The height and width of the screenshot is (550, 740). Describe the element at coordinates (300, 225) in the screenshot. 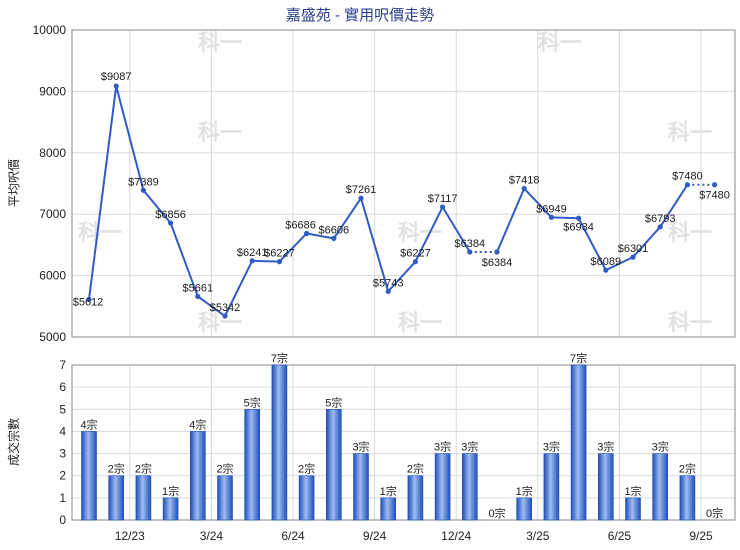

I see `price-data-label: $6686` at that location.